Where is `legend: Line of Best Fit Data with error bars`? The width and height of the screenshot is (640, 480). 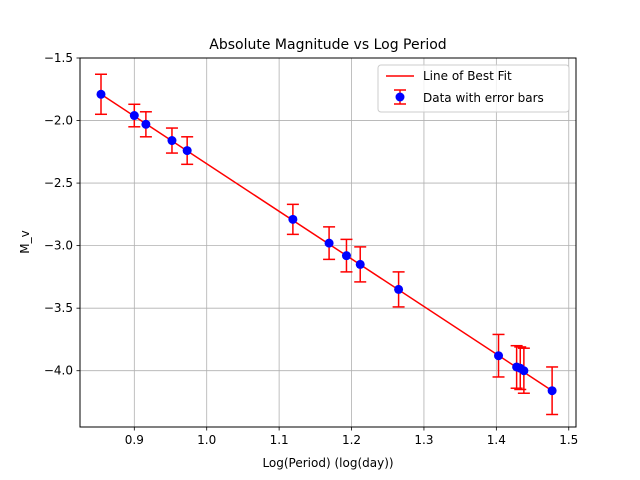 legend: Line of Best Fit Data with error bars is located at coordinates (473, 88).